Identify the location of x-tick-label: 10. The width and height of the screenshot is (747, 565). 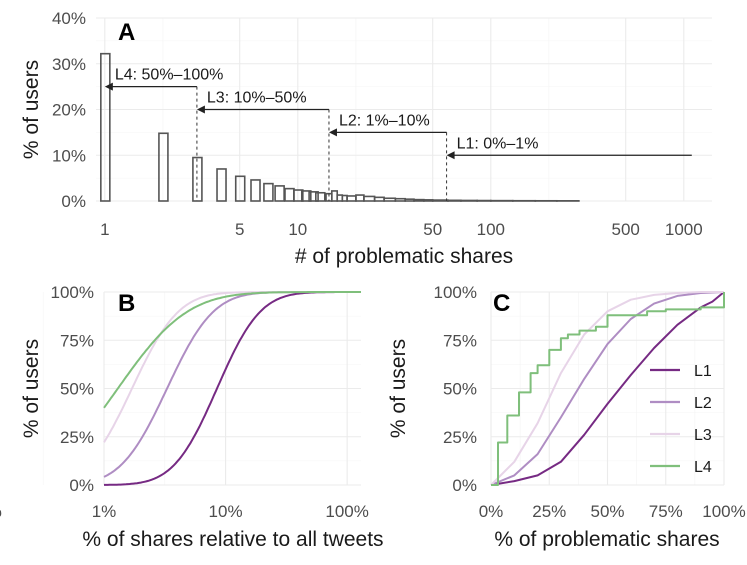
(297, 229).